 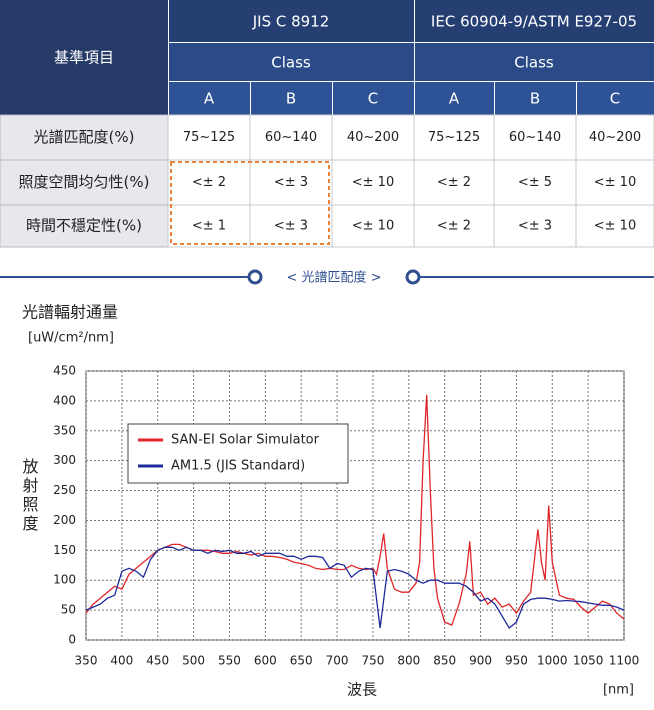 I want to click on row-header: 照度空間均匀性(%), so click(x=84, y=182).